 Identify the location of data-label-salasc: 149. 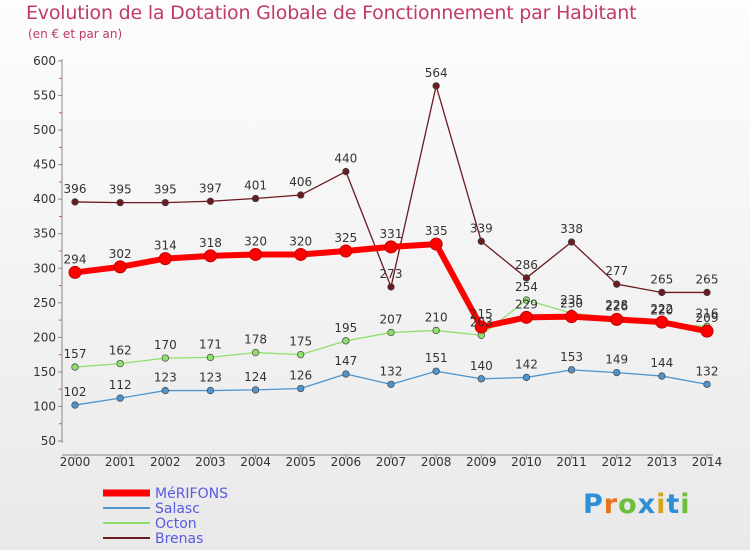
(616, 360).